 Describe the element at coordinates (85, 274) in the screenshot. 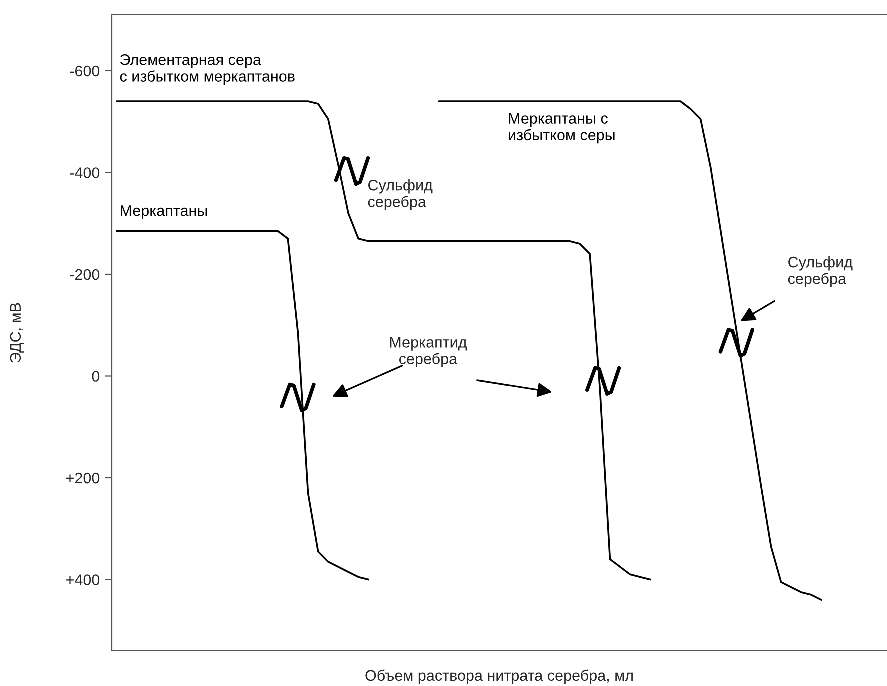

I see `y-tick-label: -200` at that location.